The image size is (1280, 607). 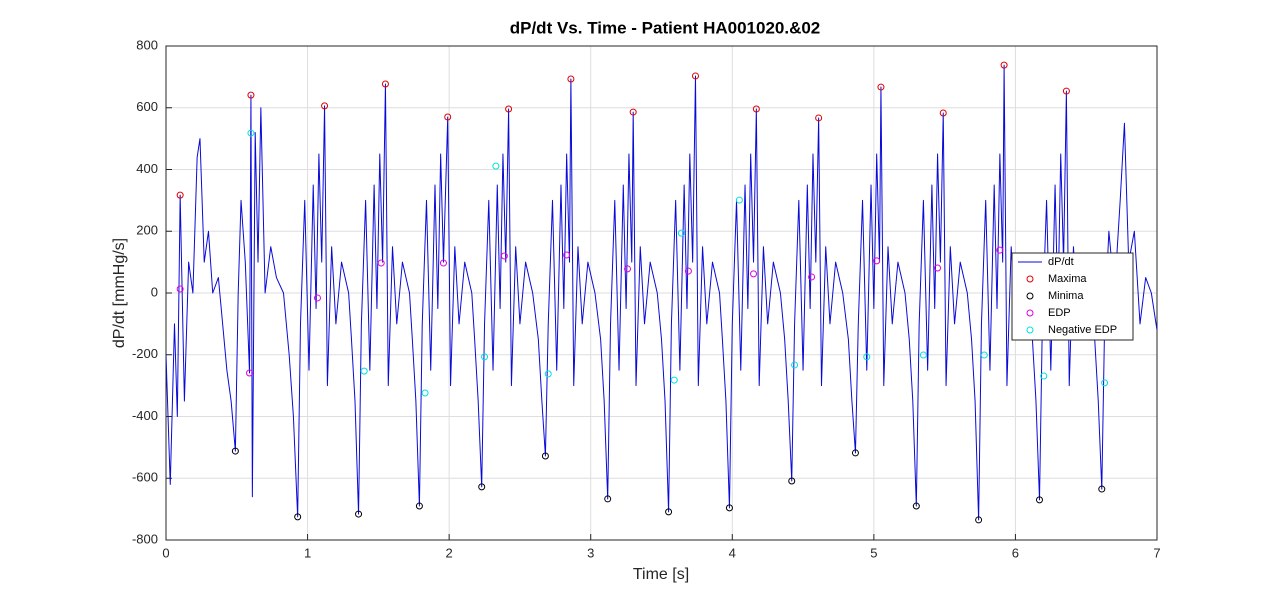 I want to click on legend-label: Negative EDP, so click(x=1082, y=330).